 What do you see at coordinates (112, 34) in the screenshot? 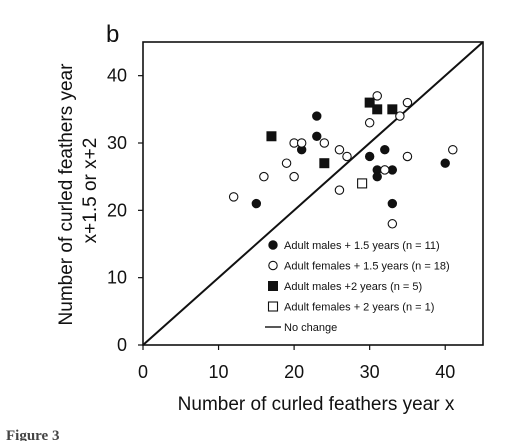
I see `panel-label: b` at bounding box center [112, 34].